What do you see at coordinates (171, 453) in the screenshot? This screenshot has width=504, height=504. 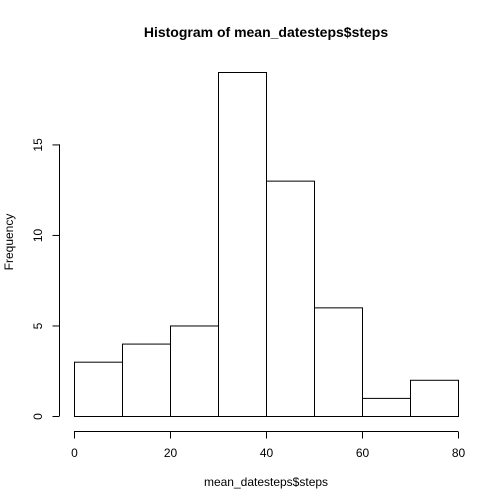 I see `x-tick-label-1: 20` at bounding box center [171, 453].